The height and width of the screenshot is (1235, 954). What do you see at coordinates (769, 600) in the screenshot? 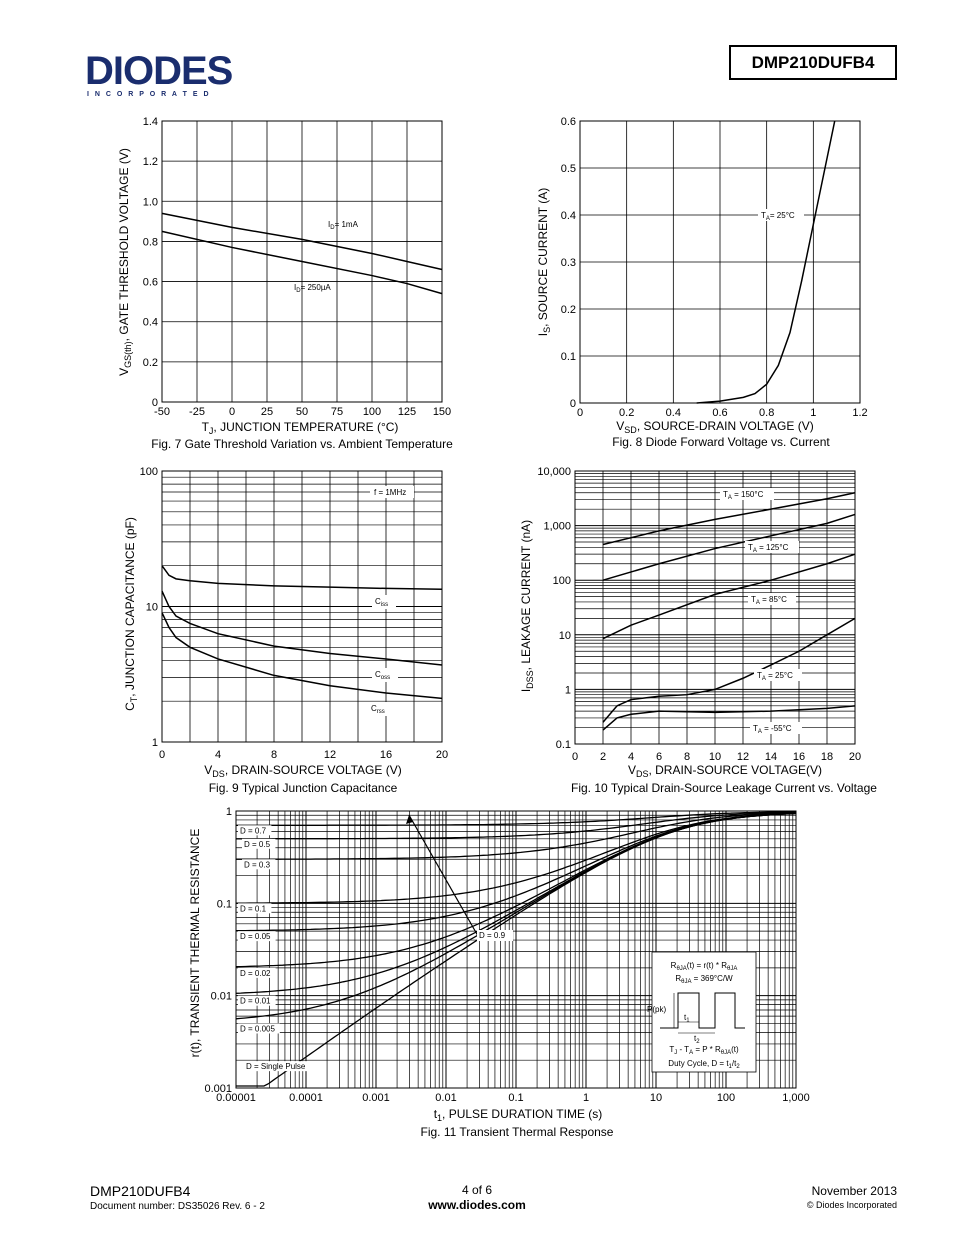
I see `fig10-label-85: TA = 85°C` at bounding box center [769, 600].